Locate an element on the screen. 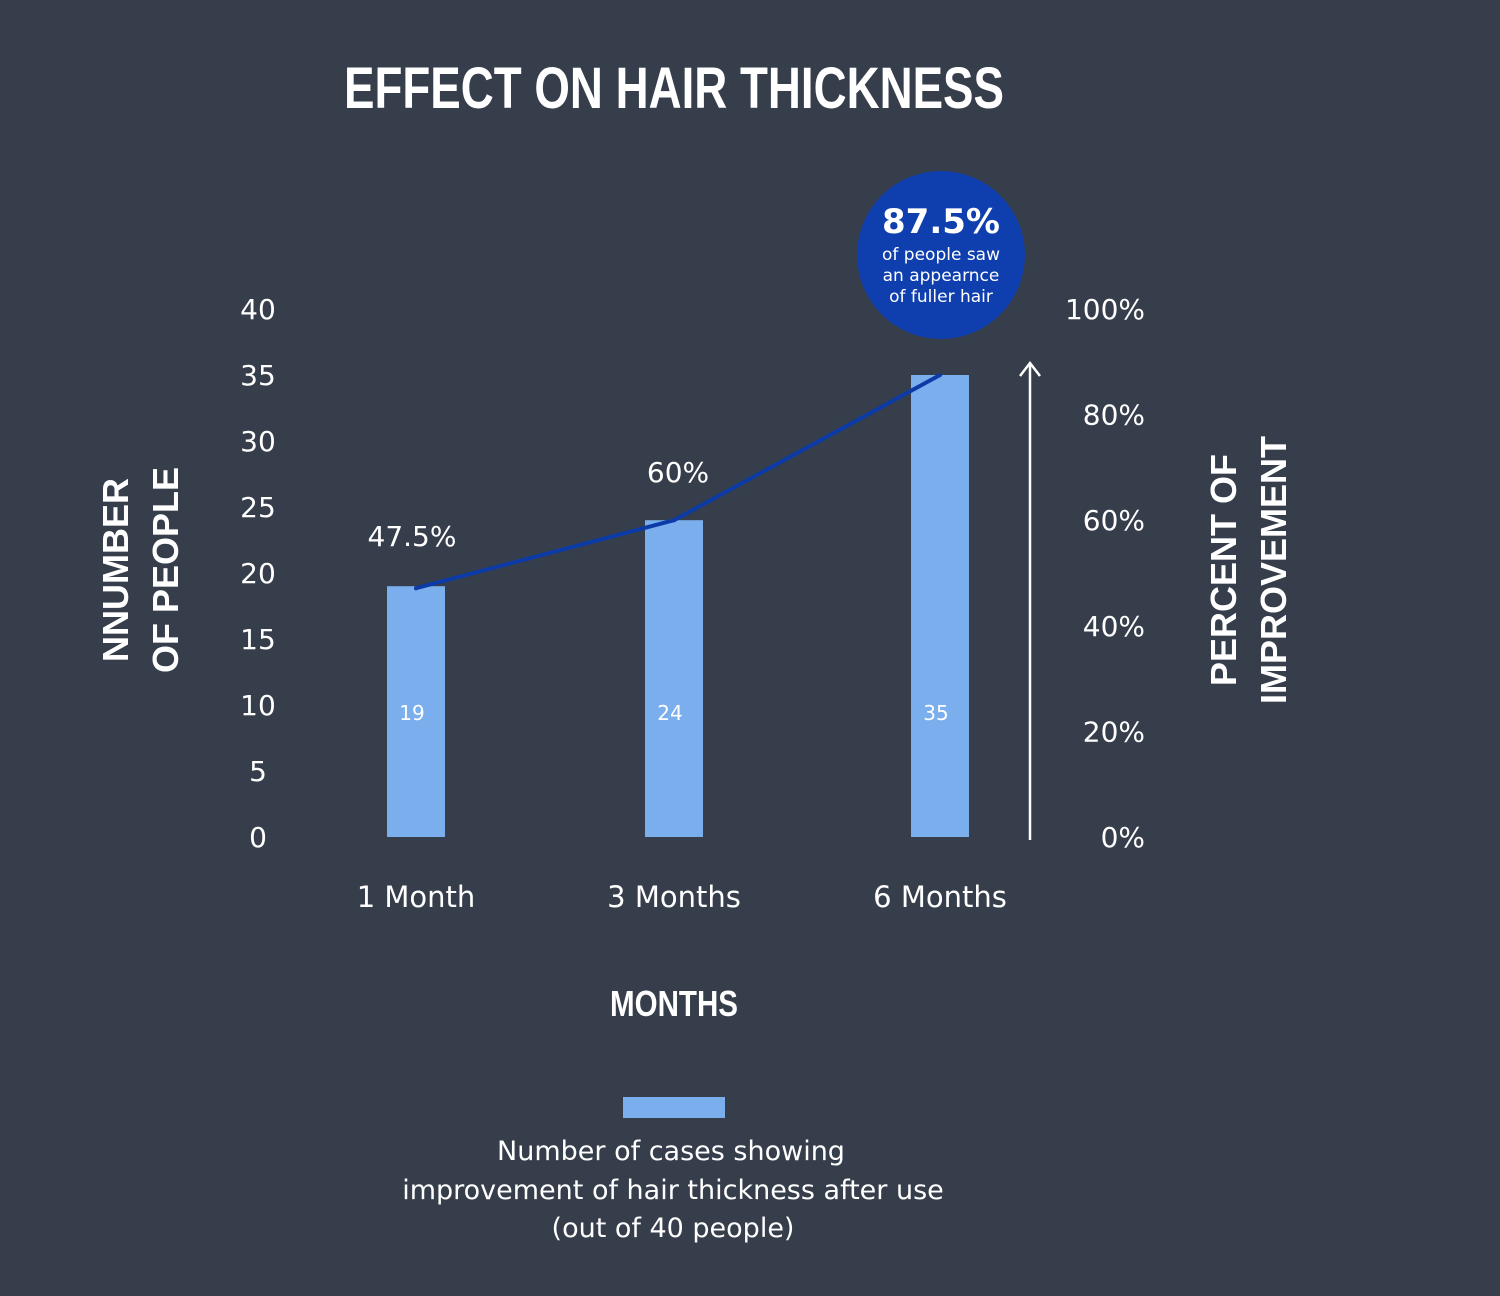 The height and width of the screenshot is (1296, 1500). y2-axis-title-line-1: PERCENT OF is located at coordinates (1223, 570).